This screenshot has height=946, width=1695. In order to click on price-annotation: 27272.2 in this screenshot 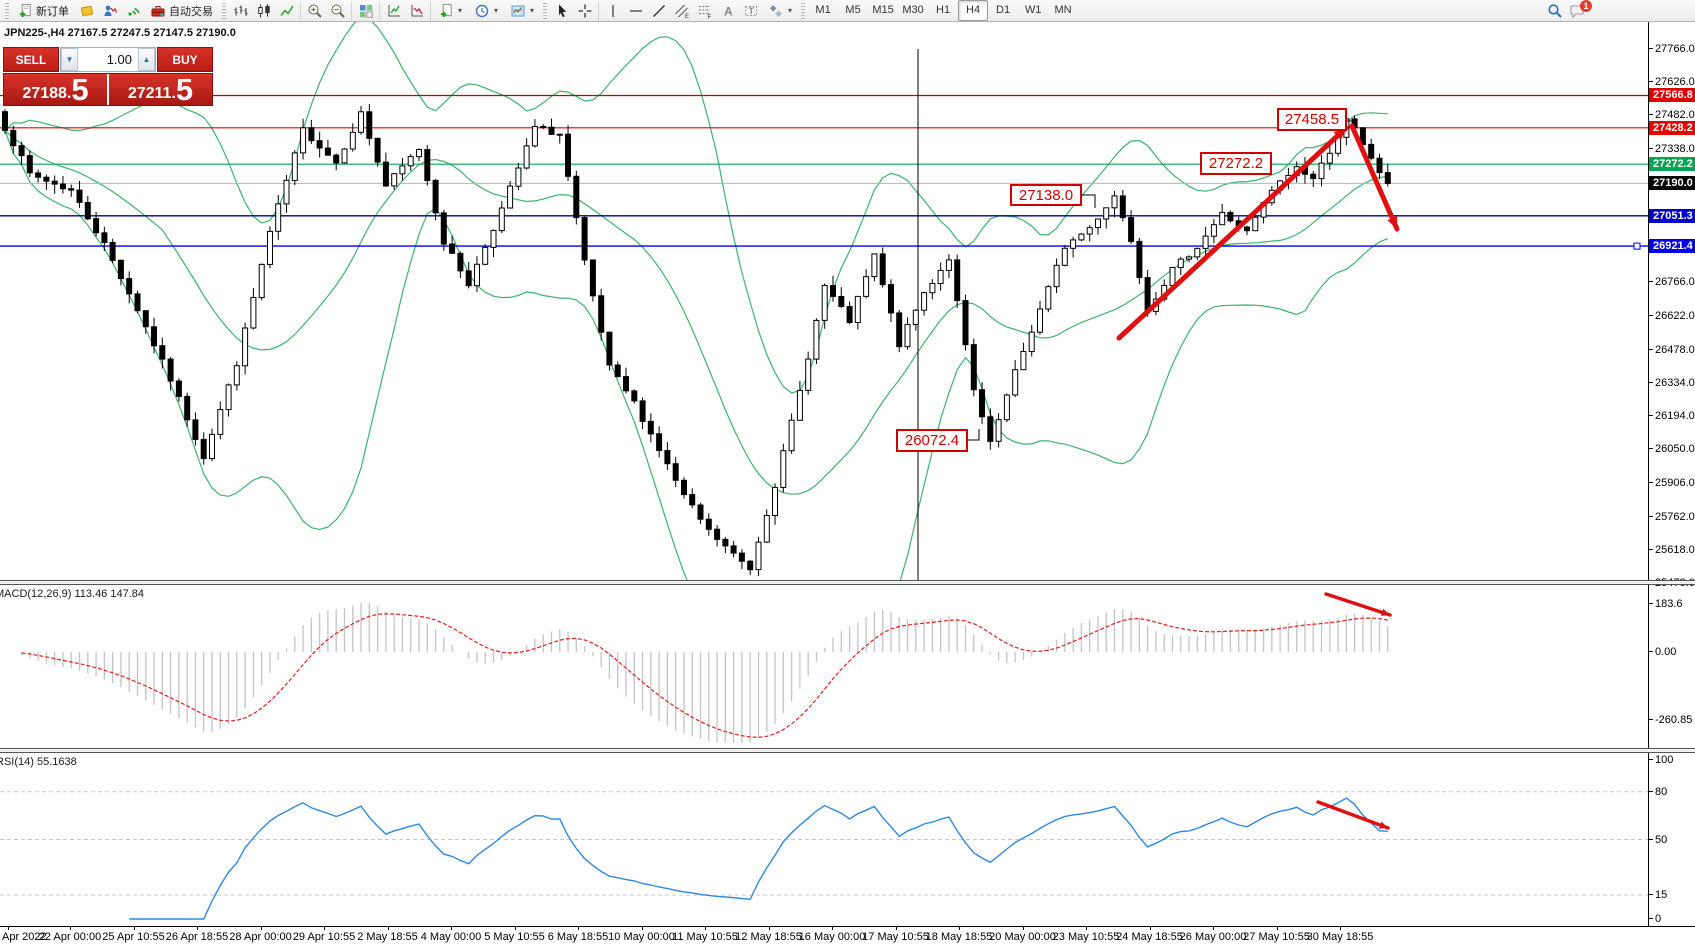, I will do `click(1236, 163)`.